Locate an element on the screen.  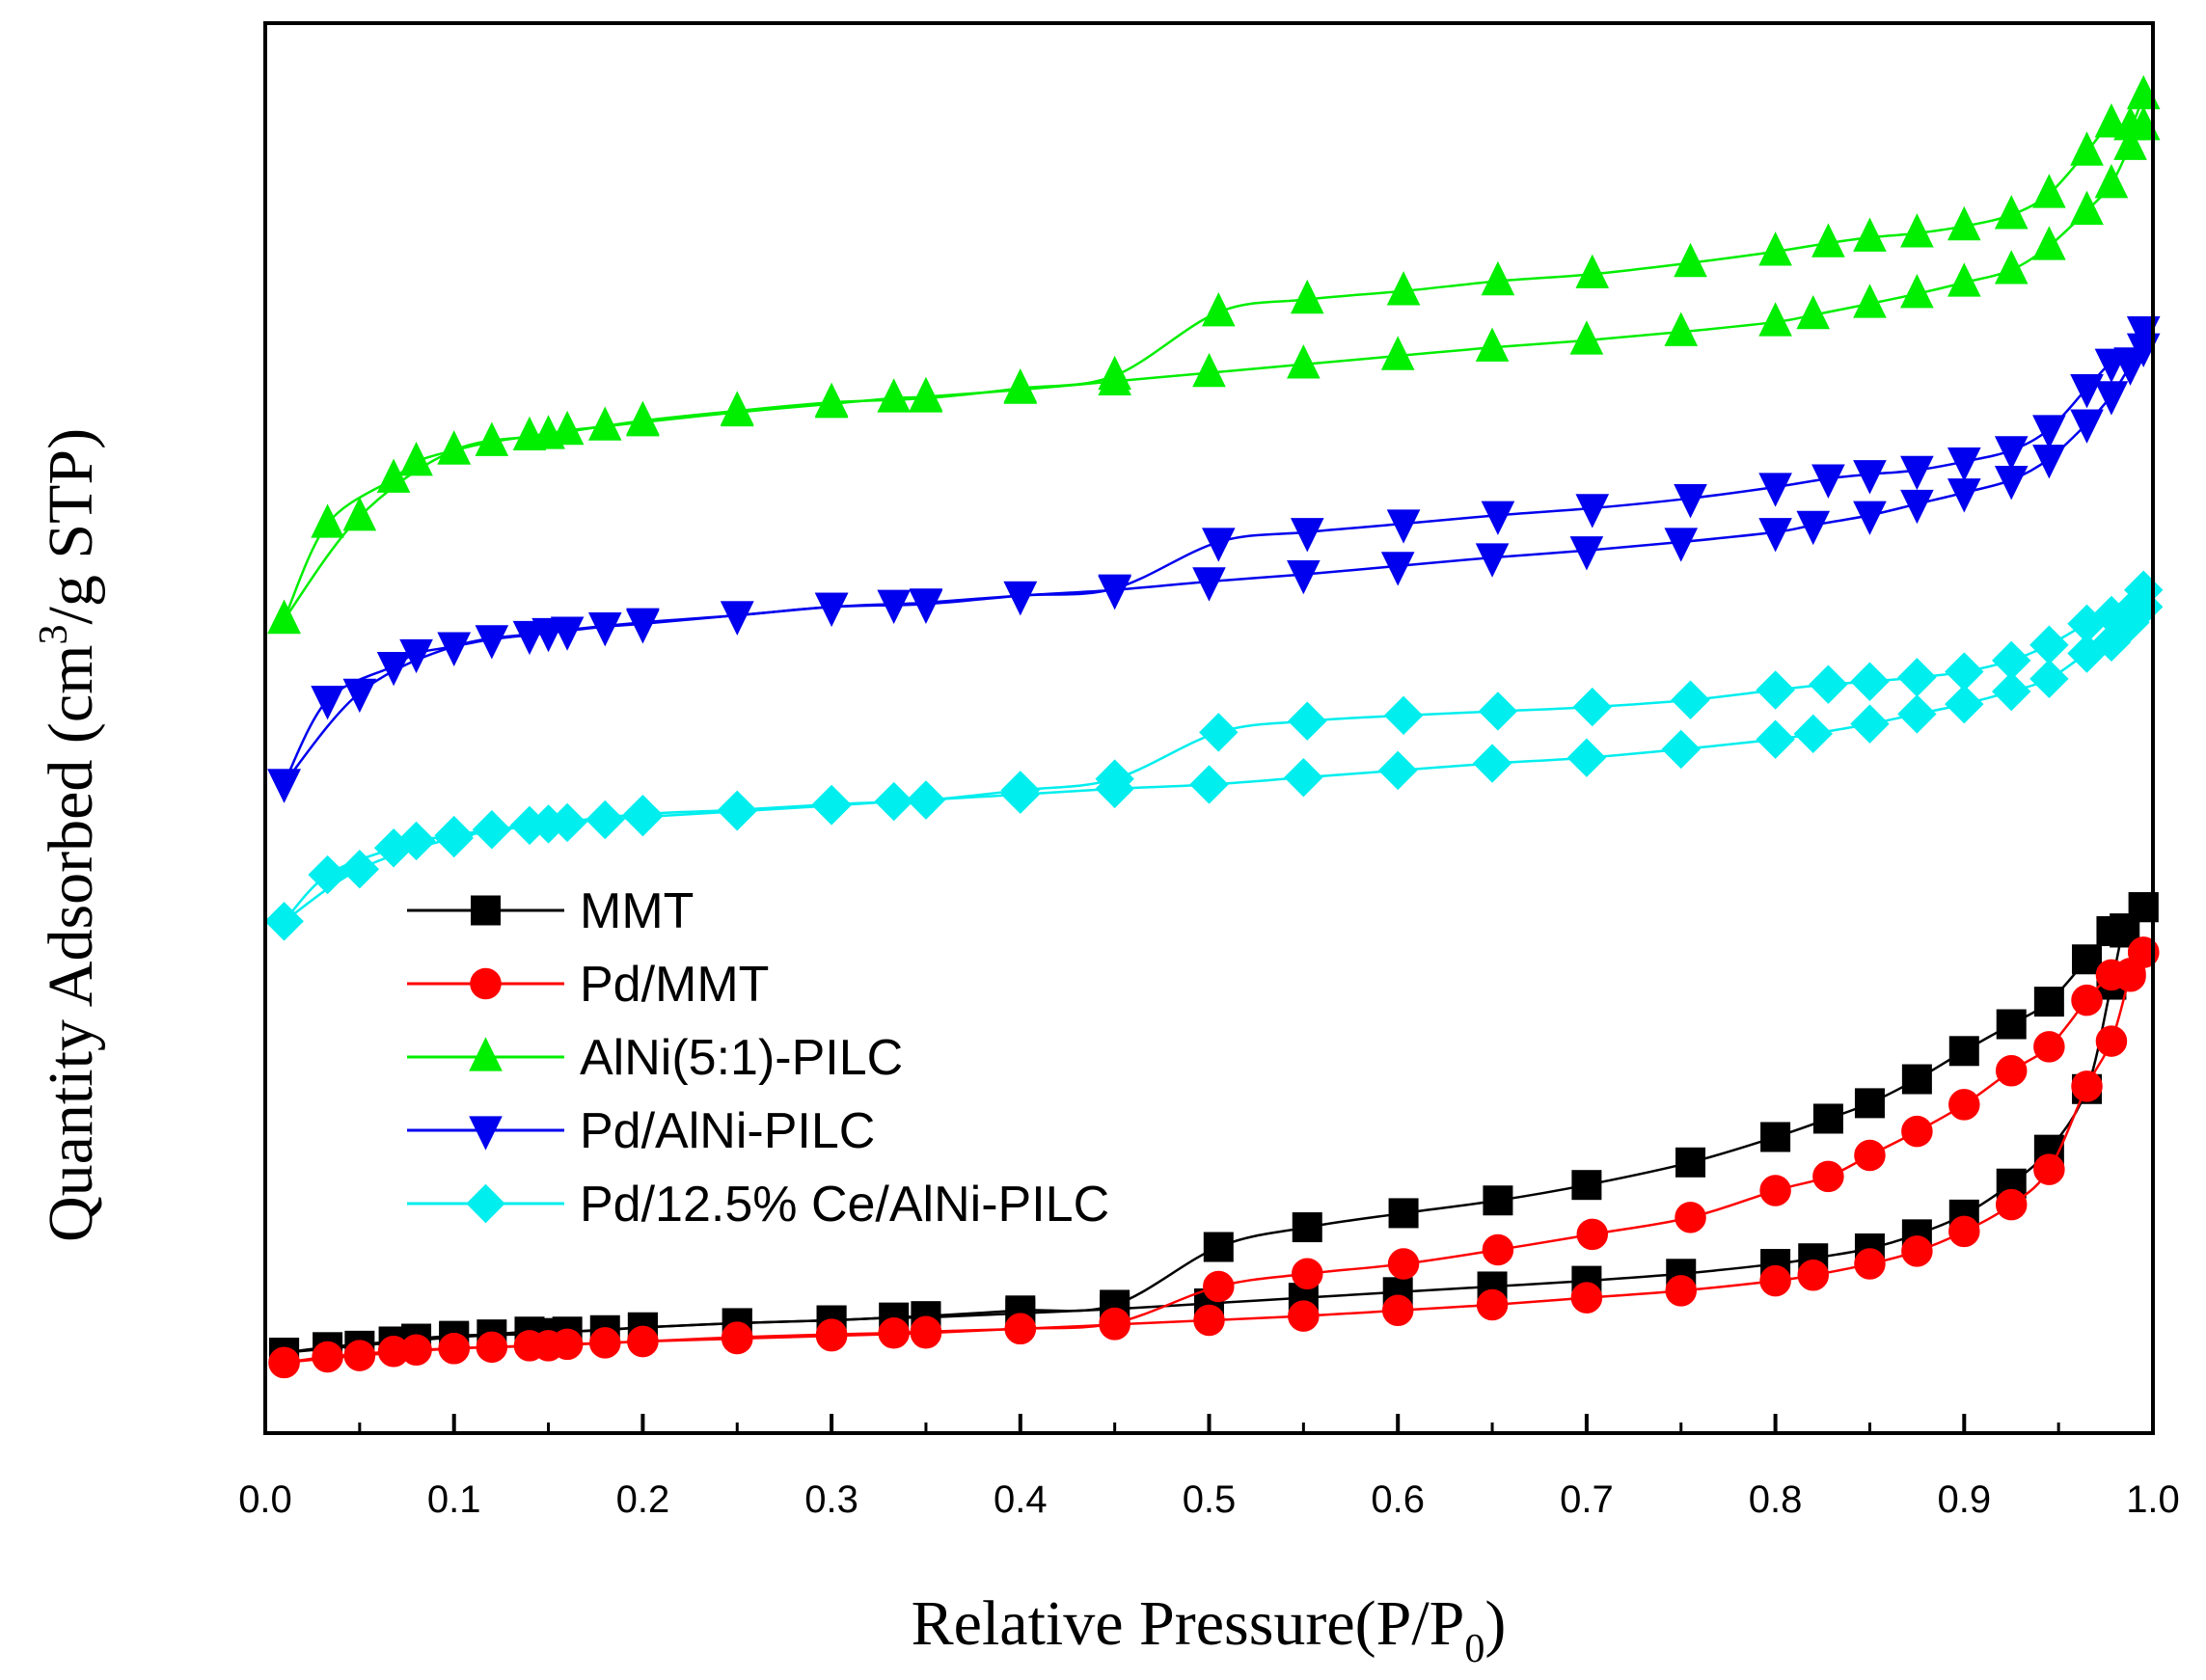
y-axis-title-superscript: 3 is located at coordinates (54, 634).